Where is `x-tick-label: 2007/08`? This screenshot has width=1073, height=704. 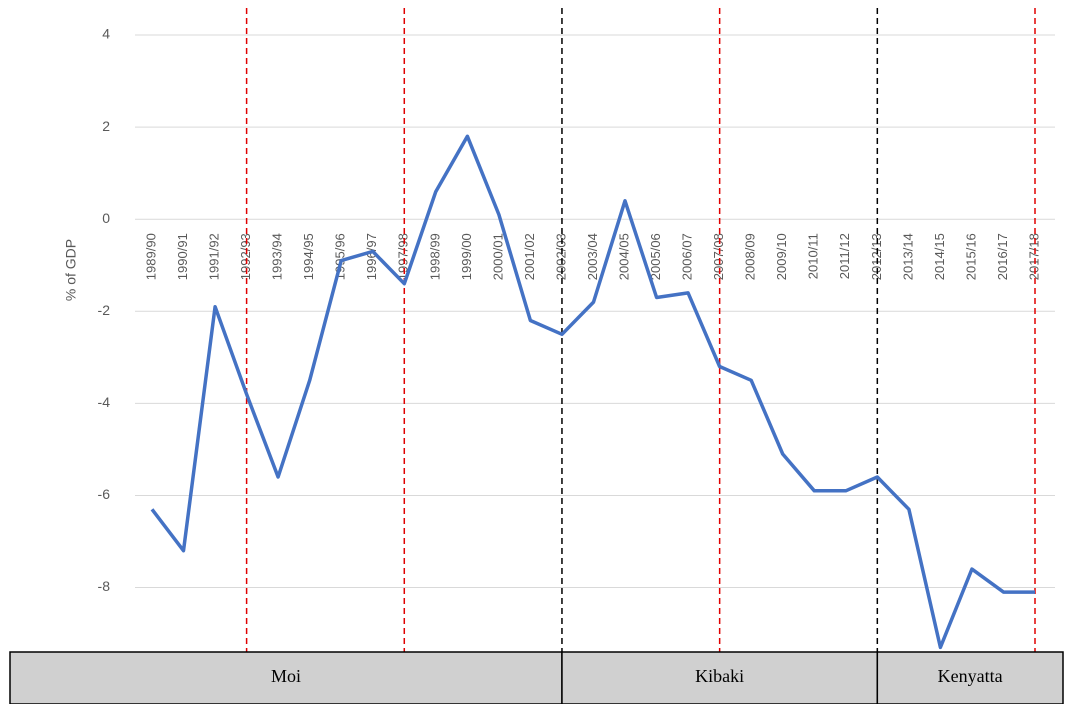 x-tick-label: 2007/08 is located at coordinates (718, 256).